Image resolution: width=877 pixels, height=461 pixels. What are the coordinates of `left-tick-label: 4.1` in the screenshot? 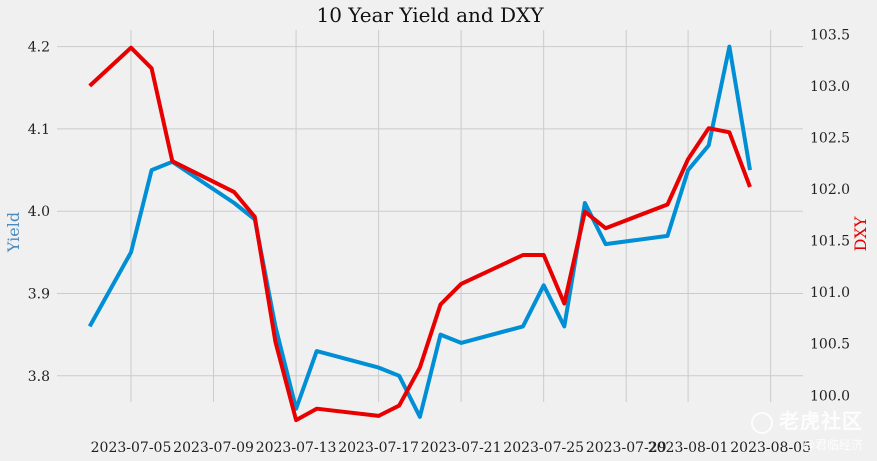 It's located at (39, 130).